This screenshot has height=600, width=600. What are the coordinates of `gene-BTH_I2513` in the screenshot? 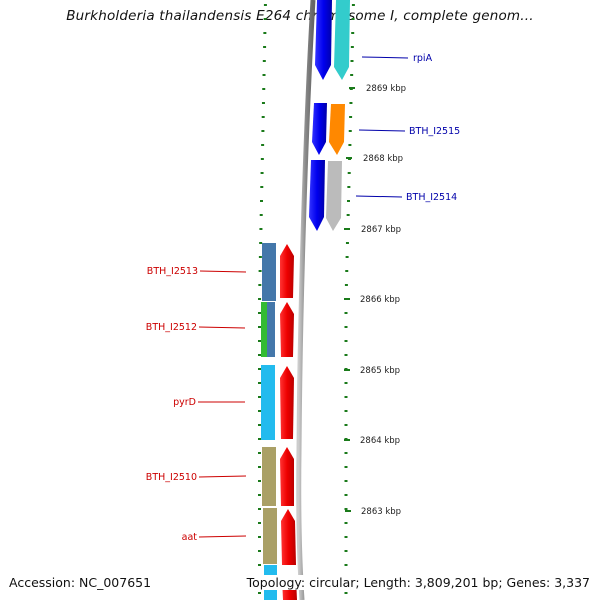 It's located at (269, 272).